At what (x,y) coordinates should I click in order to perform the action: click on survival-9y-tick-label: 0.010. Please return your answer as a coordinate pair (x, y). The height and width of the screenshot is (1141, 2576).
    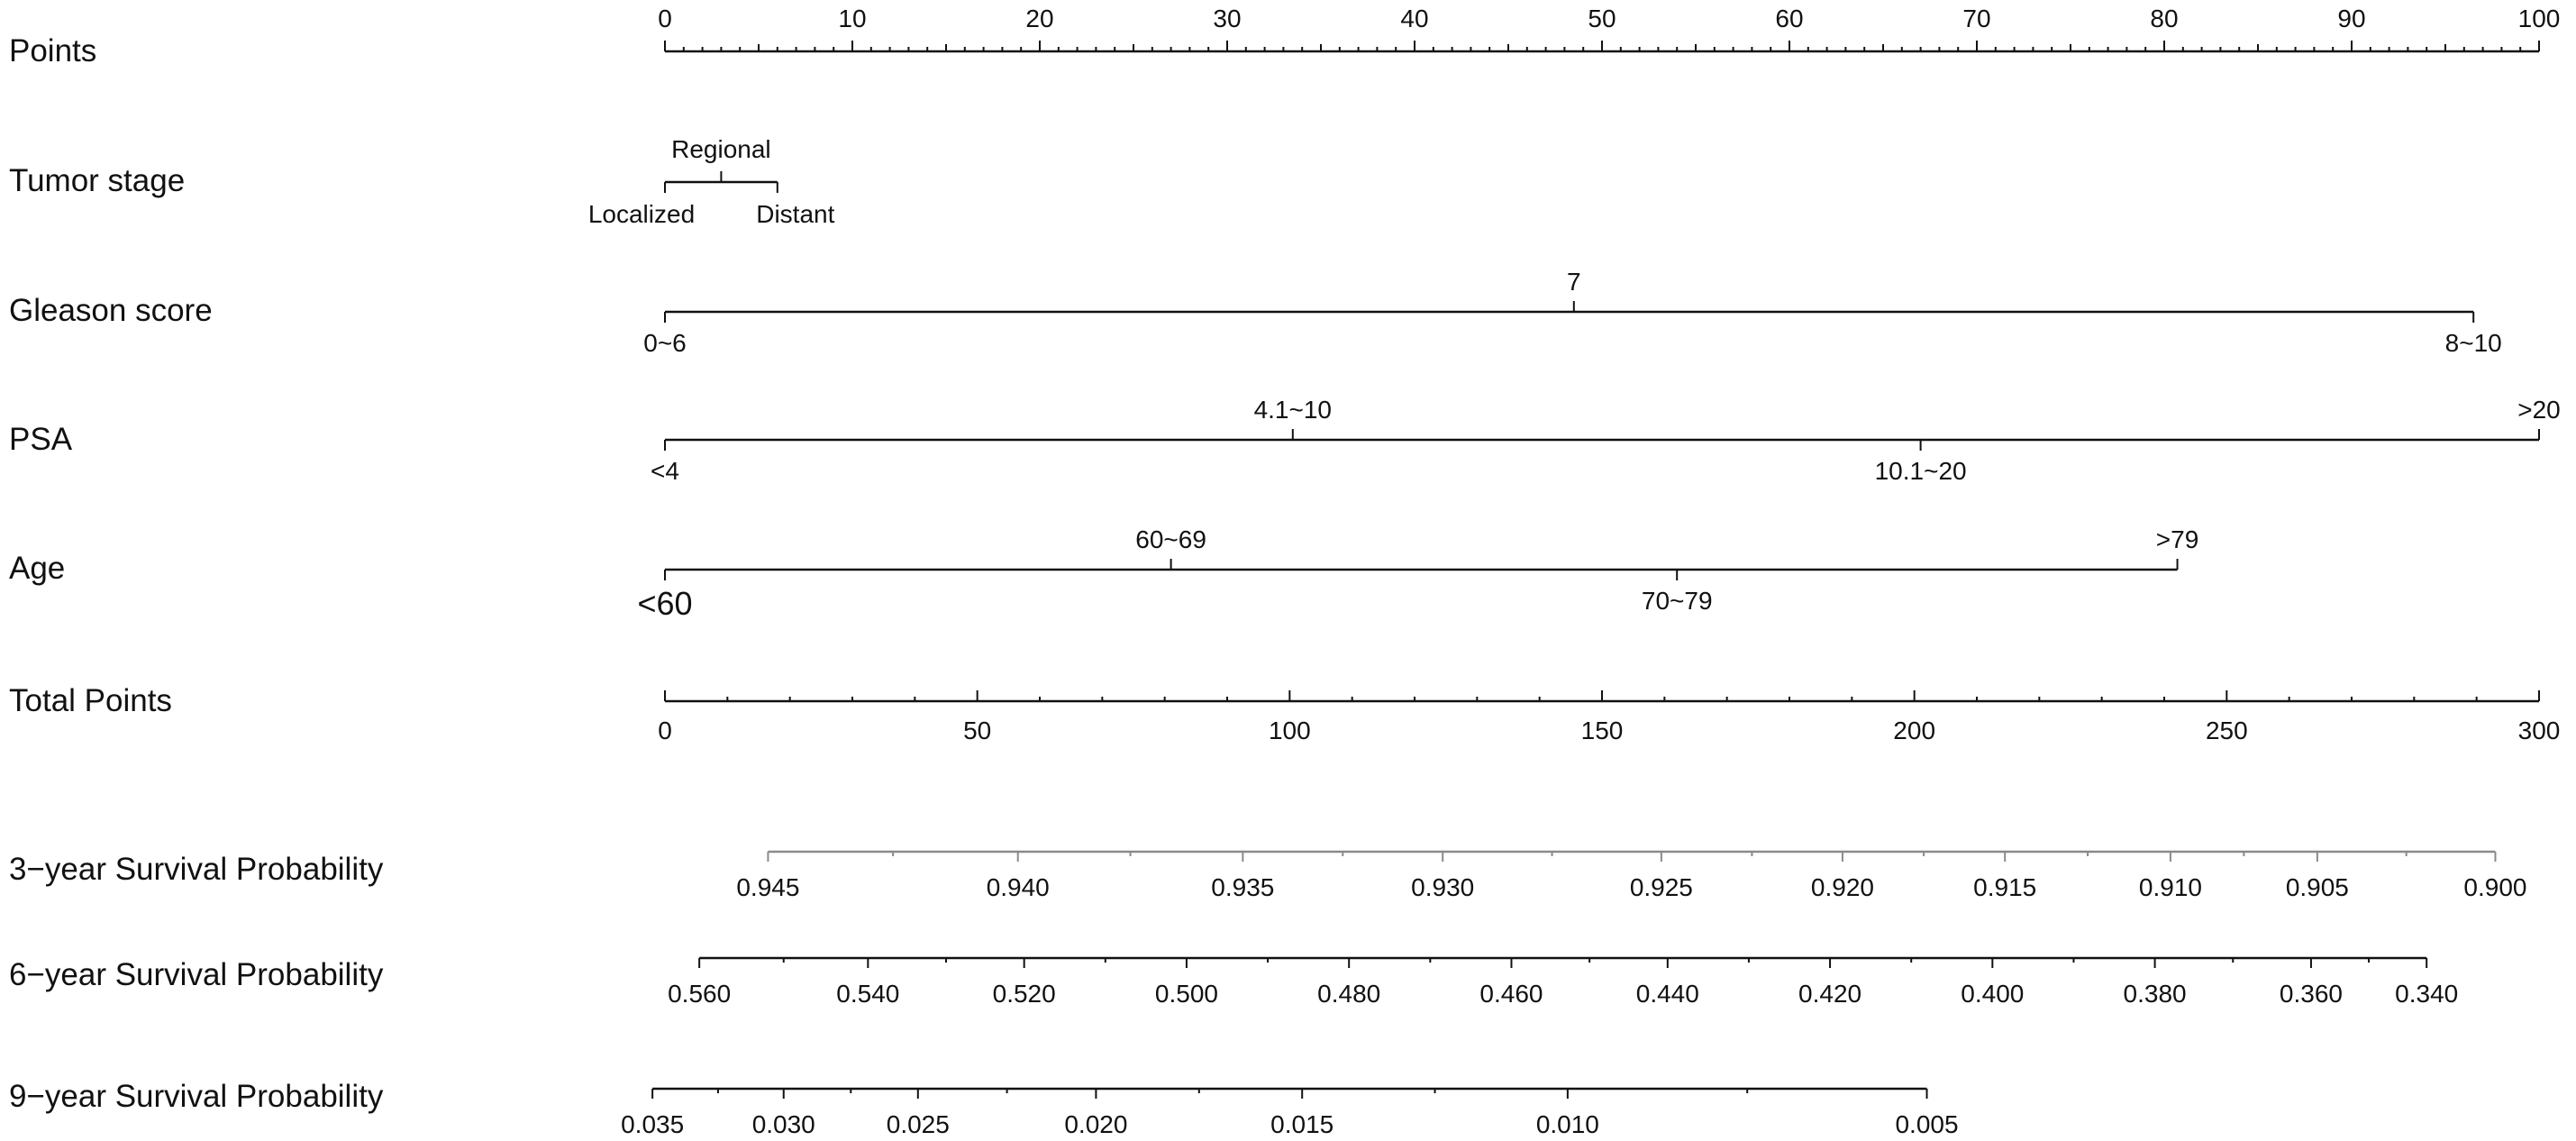
    Looking at the image, I should click on (1567, 1124).